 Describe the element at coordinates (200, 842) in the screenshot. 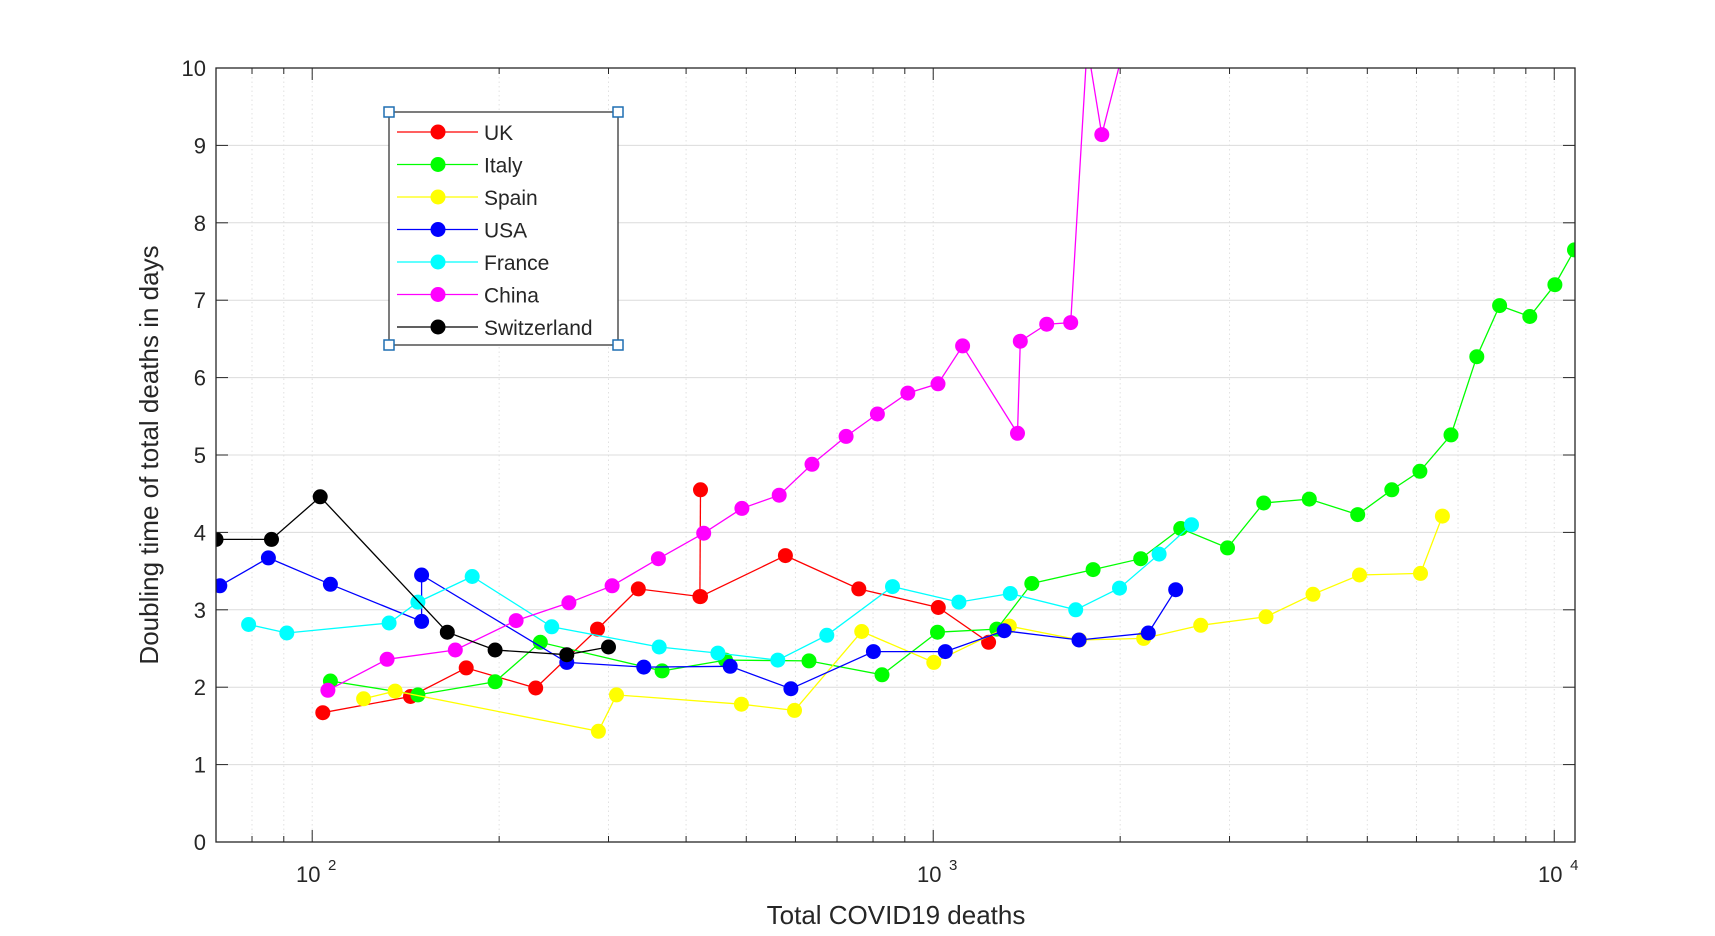

I see `y-tick-label: 0` at that location.